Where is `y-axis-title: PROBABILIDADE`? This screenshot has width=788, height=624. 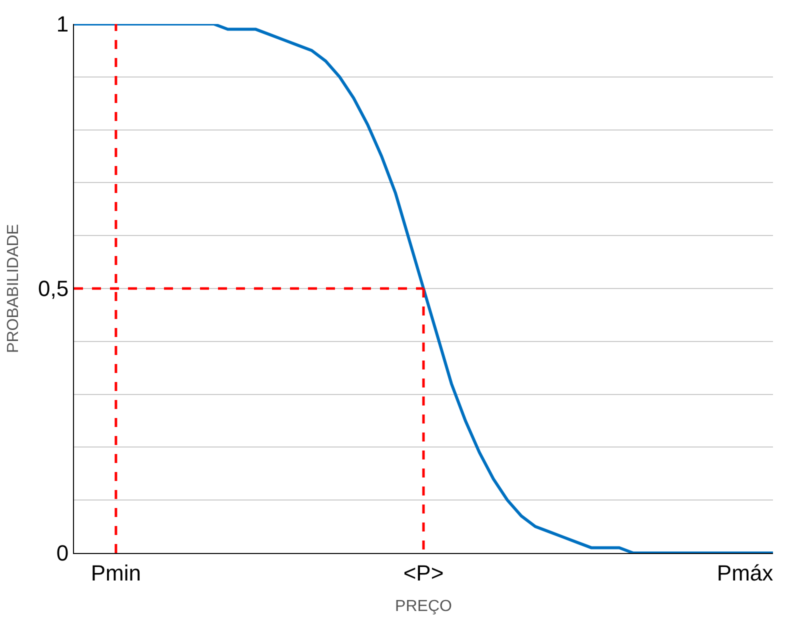
y-axis-title: PROBABILIDADE is located at coordinates (13, 288).